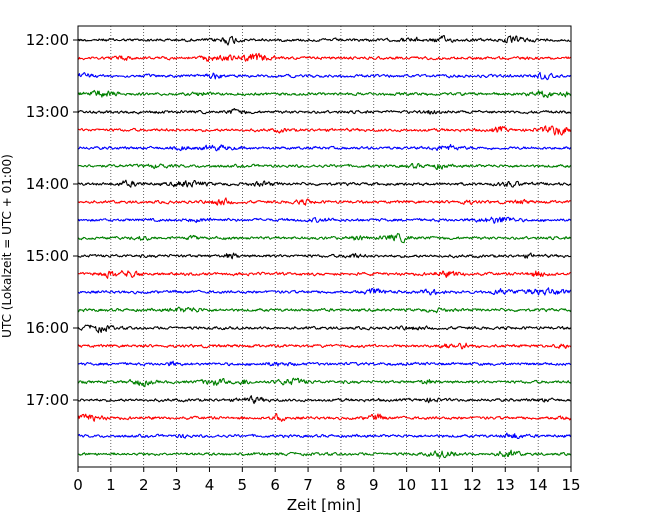 Image resolution: width=650 pixels, height=524 pixels. What do you see at coordinates (406, 485) in the screenshot?
I see `x-tick-label: 10` at bounding box center [406, 485].